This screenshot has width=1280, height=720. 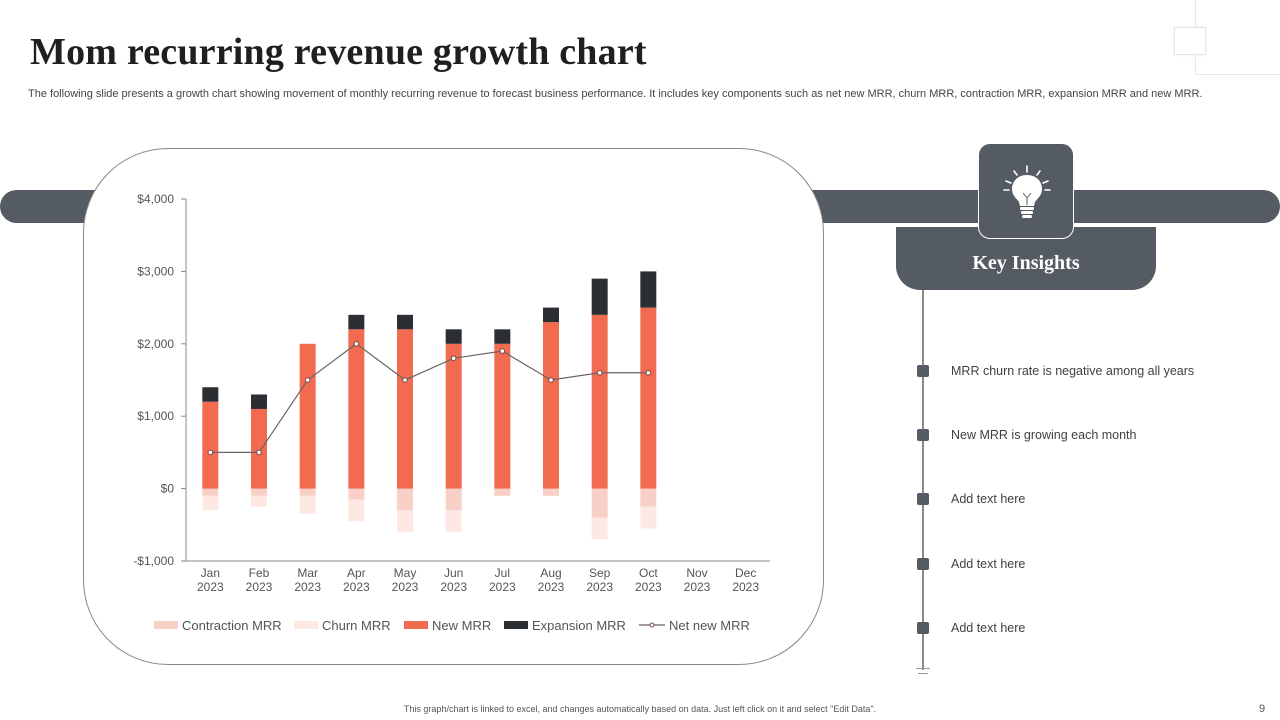 I want to click on legend-label: New MRR, so click(x=461, y=625).